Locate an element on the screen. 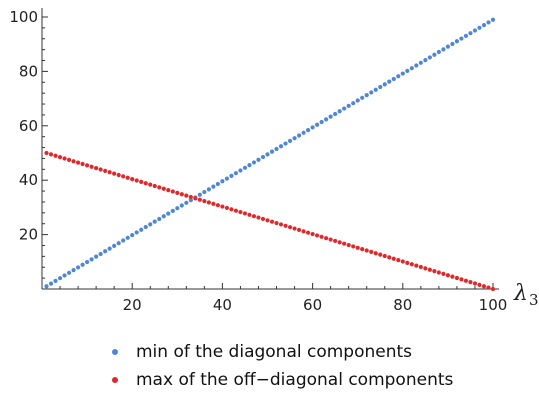  legend-marker-red is located at coordinates (115, 380).